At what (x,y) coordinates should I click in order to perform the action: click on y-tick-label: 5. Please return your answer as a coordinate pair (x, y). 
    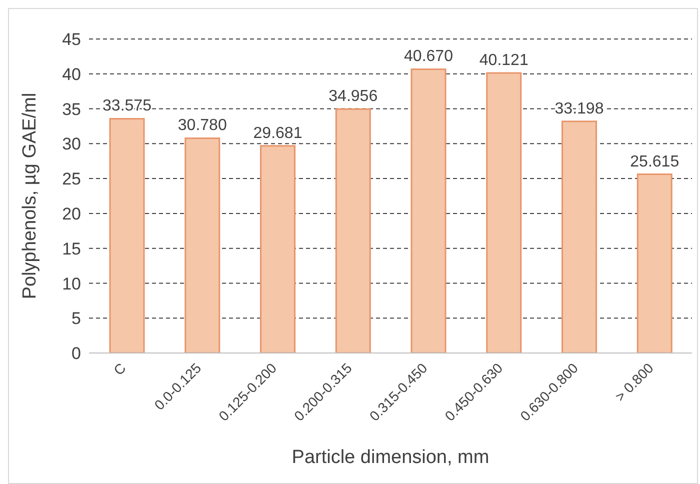
    Looking at the image, I should click on (76, 318).